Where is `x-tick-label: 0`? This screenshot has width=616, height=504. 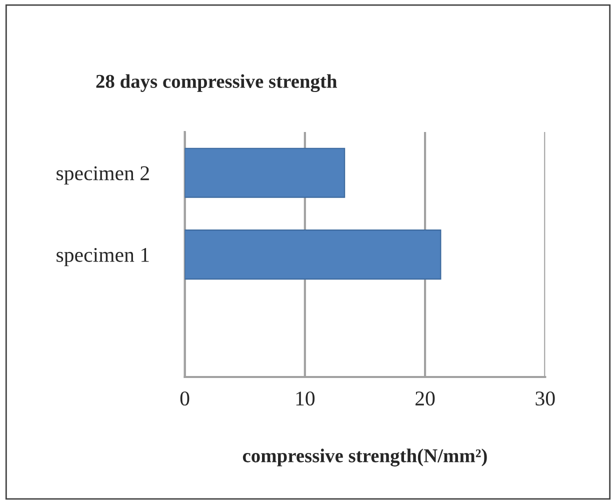
x-tick-label: 0 is located at coordinates (185, 398).